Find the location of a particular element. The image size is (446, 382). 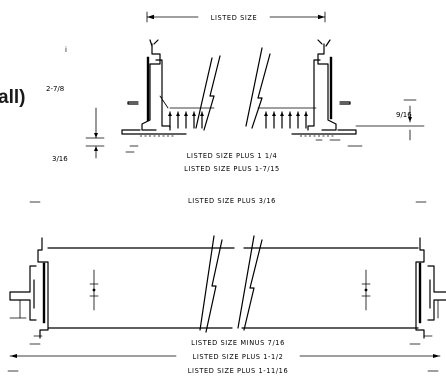

top-dimension-line: LISTED SIZE is located at coordinates (236, 17).